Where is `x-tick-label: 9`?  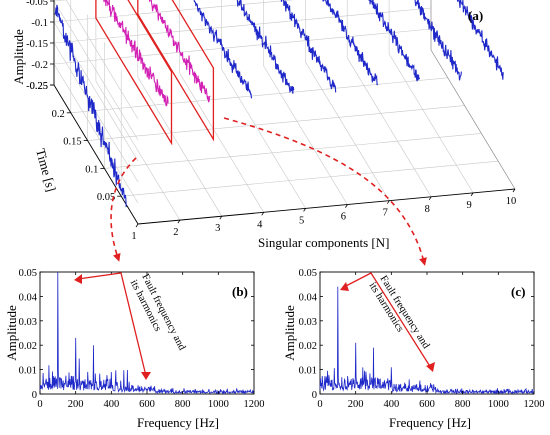 x-tick-label: 9 is located at coordinates (468, 205).